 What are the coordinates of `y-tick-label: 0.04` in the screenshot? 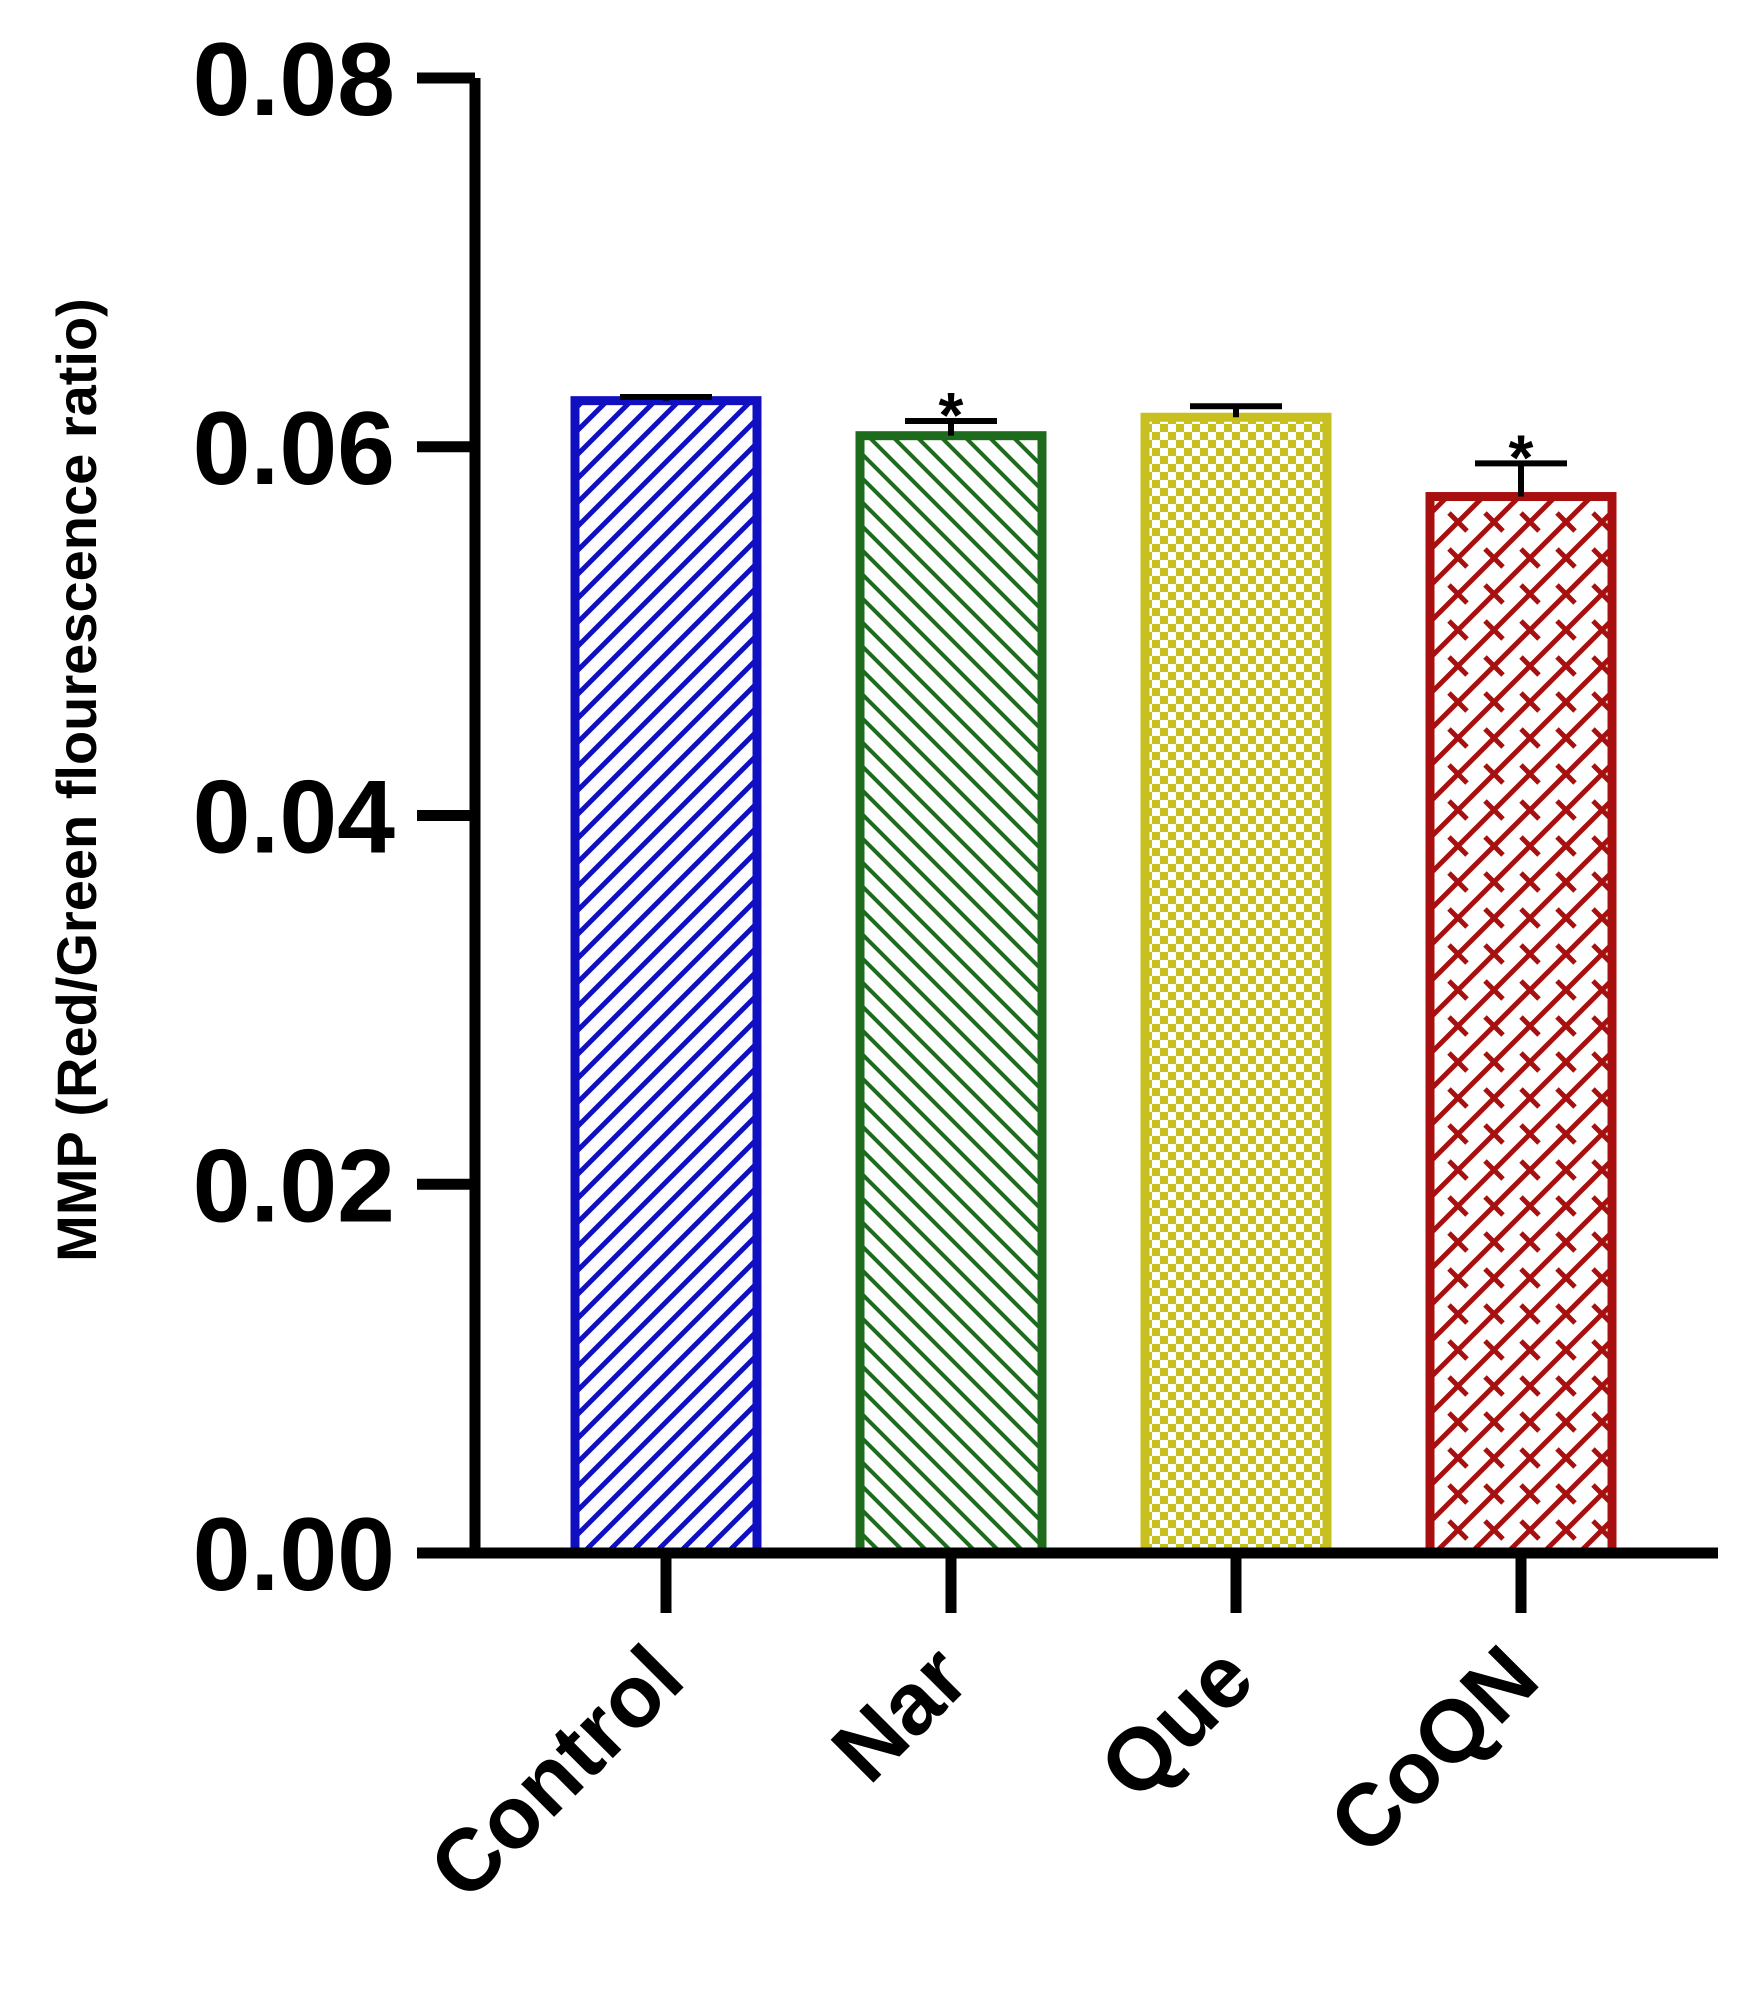 It's located at (294, 818).